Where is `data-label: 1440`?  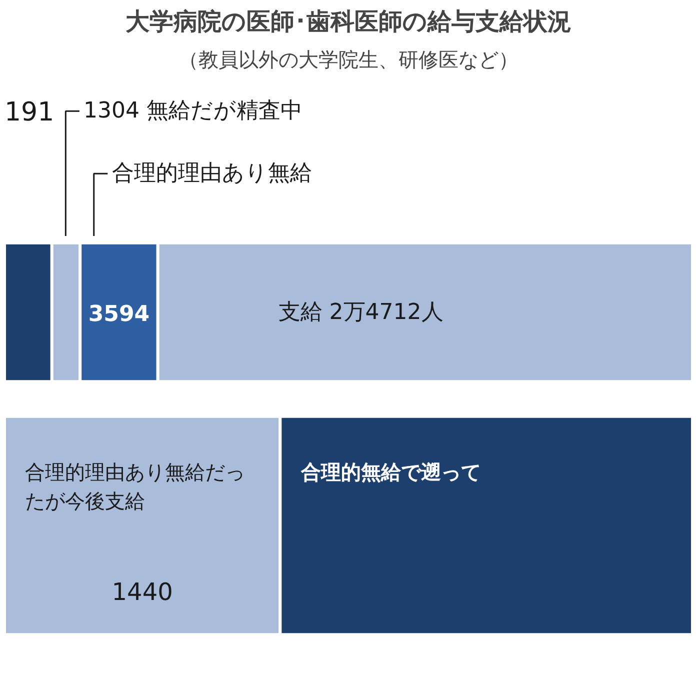
data-label: 1440 is located at coordinates (142, 592).